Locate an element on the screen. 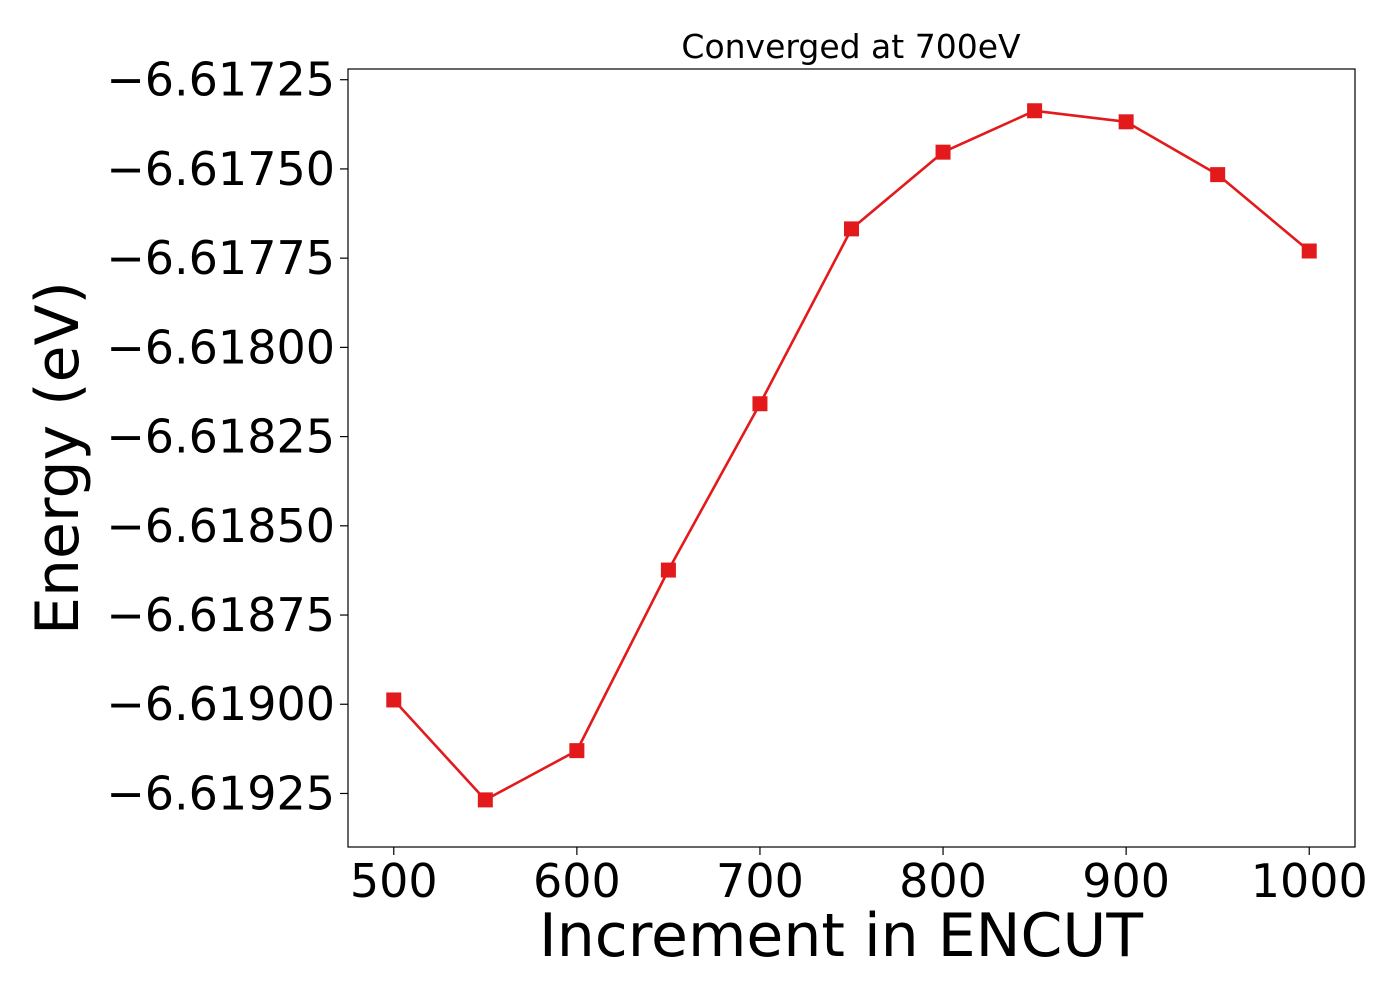 The width and height of the screenshot is (1400, 1000). x-tick-label: 500 is located at coordinates (394, 881).